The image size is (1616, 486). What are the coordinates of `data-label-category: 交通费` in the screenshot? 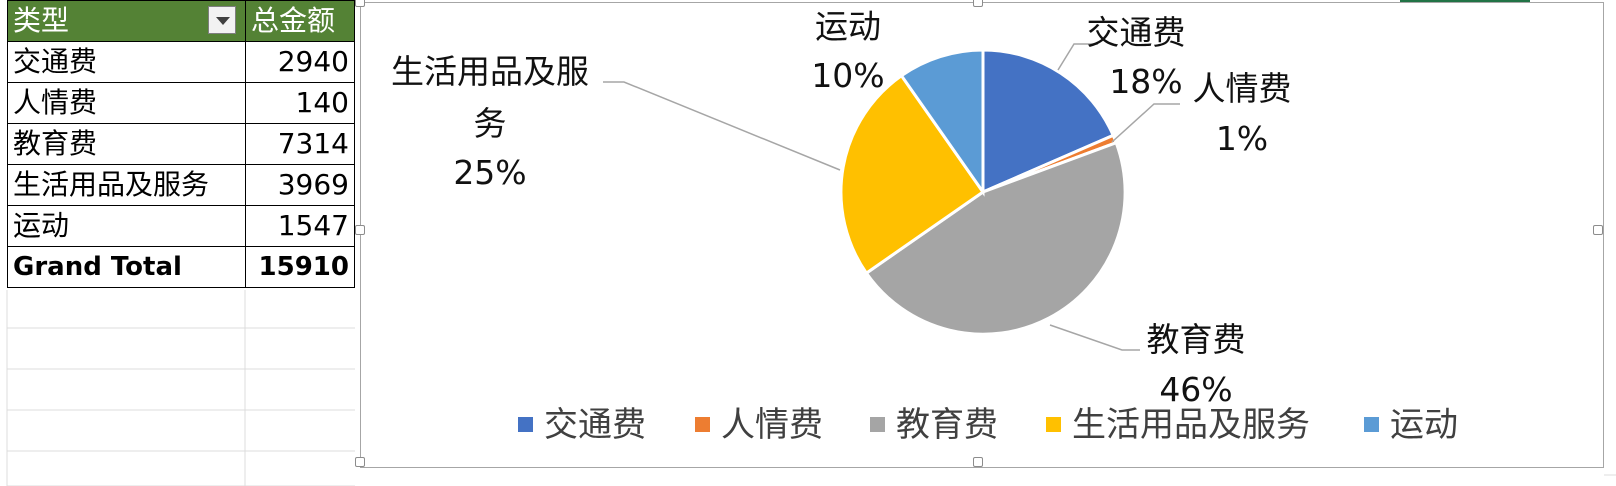 It's located at (1136, 32).